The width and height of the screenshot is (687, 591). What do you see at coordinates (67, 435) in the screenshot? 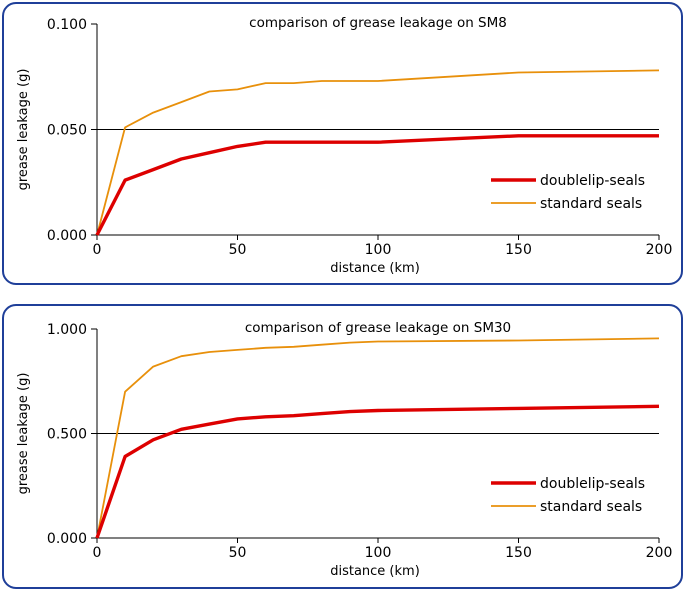
I see `y-tick-label: 0.500` at bounding box center [67, 435].